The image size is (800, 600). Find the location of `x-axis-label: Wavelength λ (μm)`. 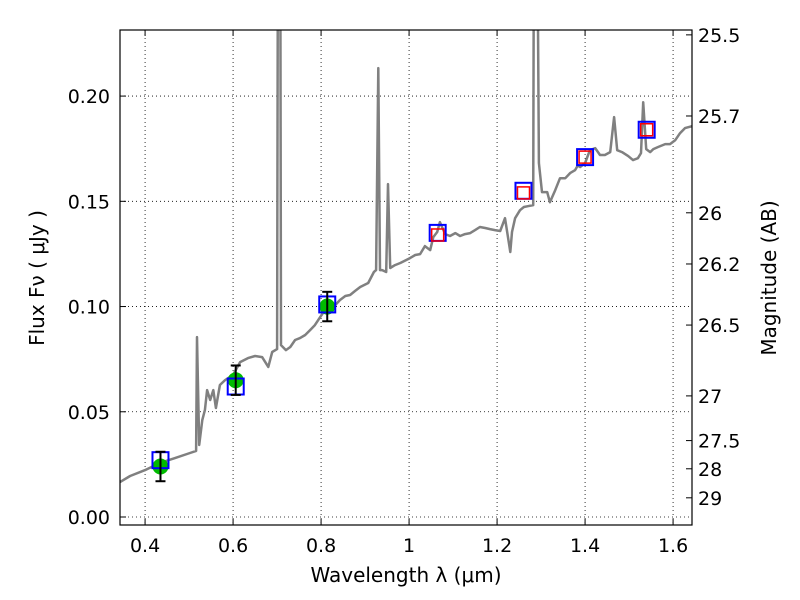

x-axis-label: Wavelength λ (μm) is located at coordinates (405, 575).